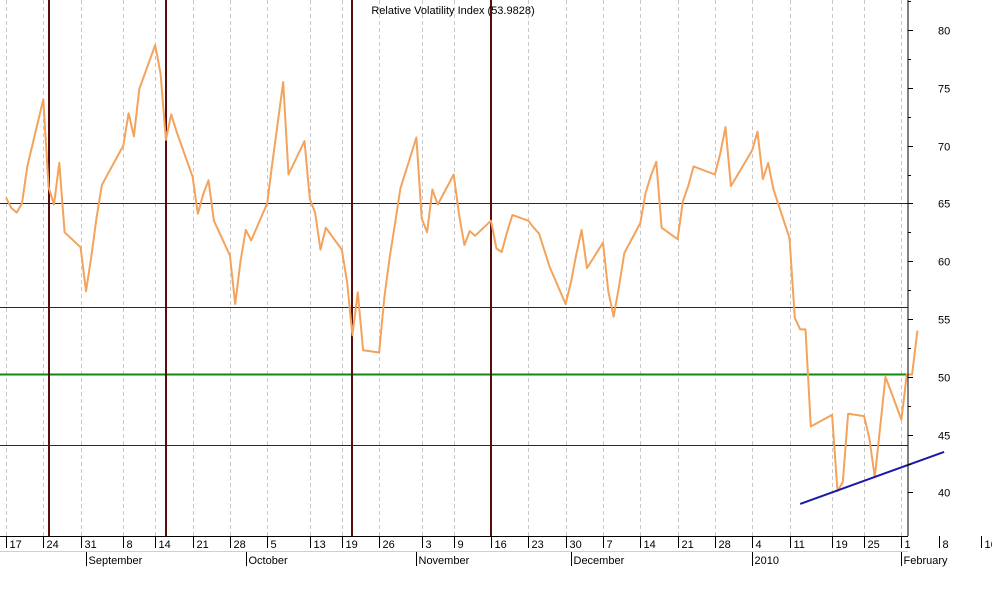  Describe the element at coordinates (944, 90) in the screenshot. I see `y-tick-label: 75` at that location.